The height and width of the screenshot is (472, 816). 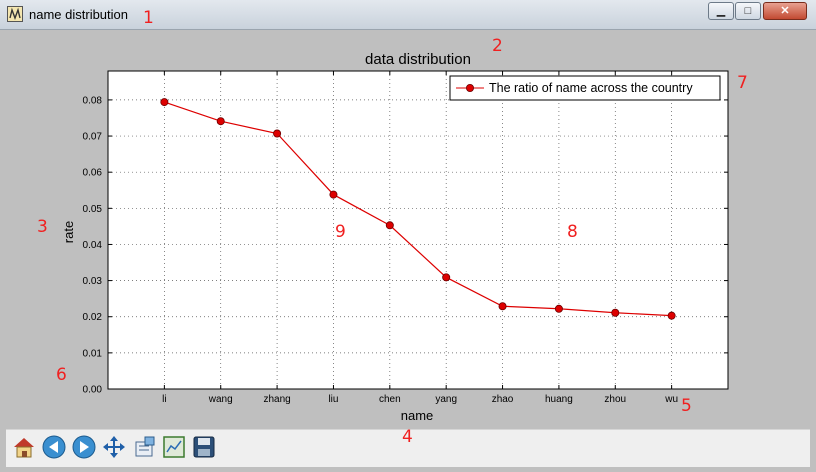 I want to click on legend-marker, so click(x=469, y=88).